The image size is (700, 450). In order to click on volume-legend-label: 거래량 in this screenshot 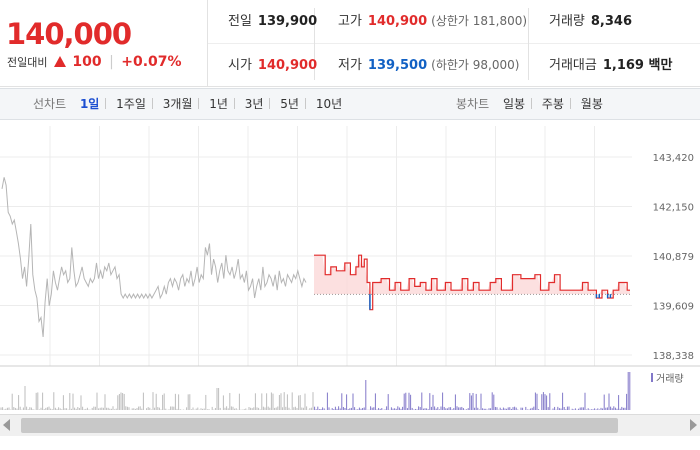, I will do `click(670, 379)`.